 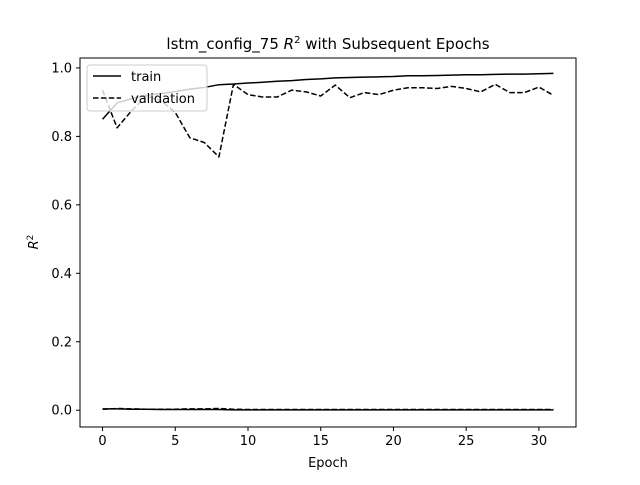 What do you see at coordinates (328, 463) in the screenshot?
I see `x-axis-label: Epoch` at bounding box center [328, 463].